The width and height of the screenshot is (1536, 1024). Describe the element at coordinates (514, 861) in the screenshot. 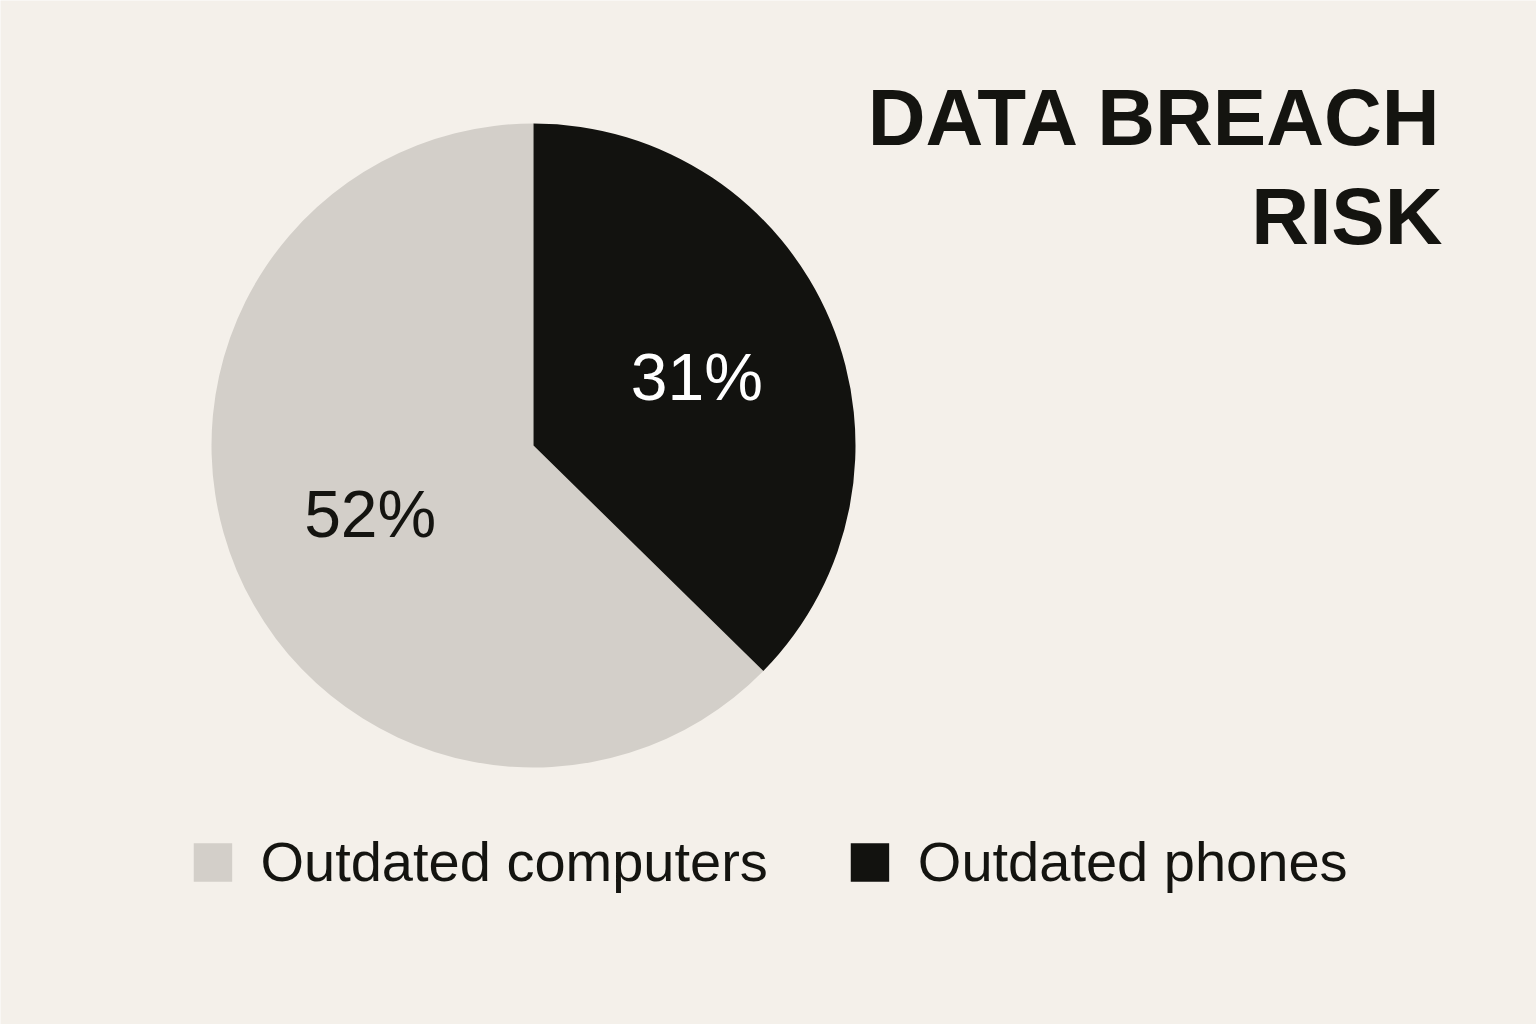

I see `legend-label: Outdated computers` at that location.